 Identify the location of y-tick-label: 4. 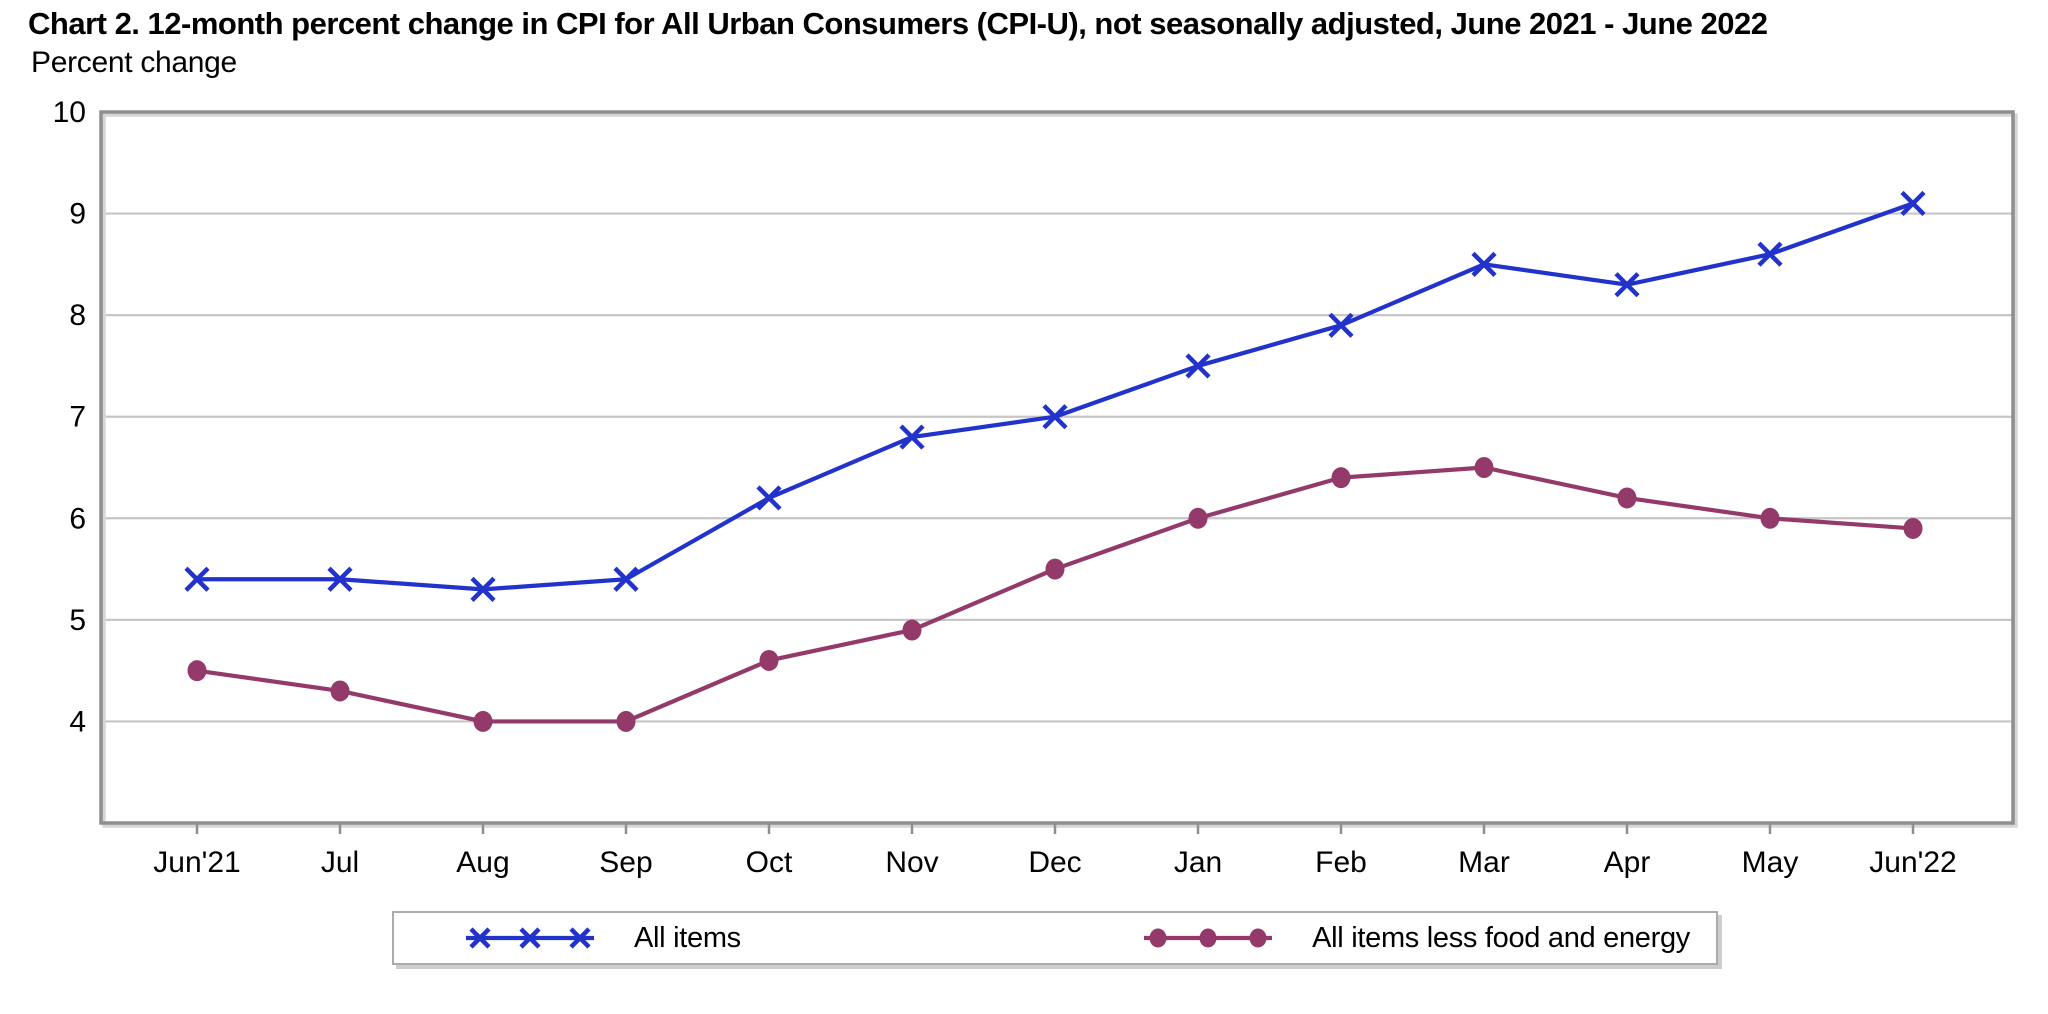
(77, 721).